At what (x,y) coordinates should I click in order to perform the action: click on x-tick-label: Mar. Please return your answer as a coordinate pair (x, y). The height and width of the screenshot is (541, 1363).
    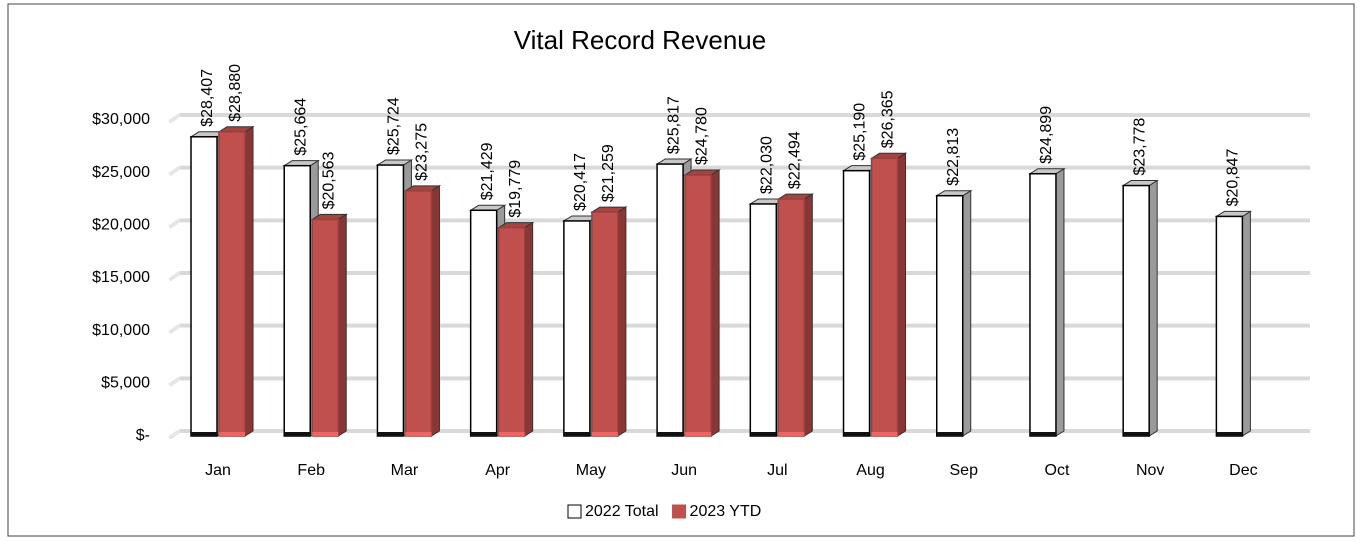
    Looking at the image, I should click on (405, 470).